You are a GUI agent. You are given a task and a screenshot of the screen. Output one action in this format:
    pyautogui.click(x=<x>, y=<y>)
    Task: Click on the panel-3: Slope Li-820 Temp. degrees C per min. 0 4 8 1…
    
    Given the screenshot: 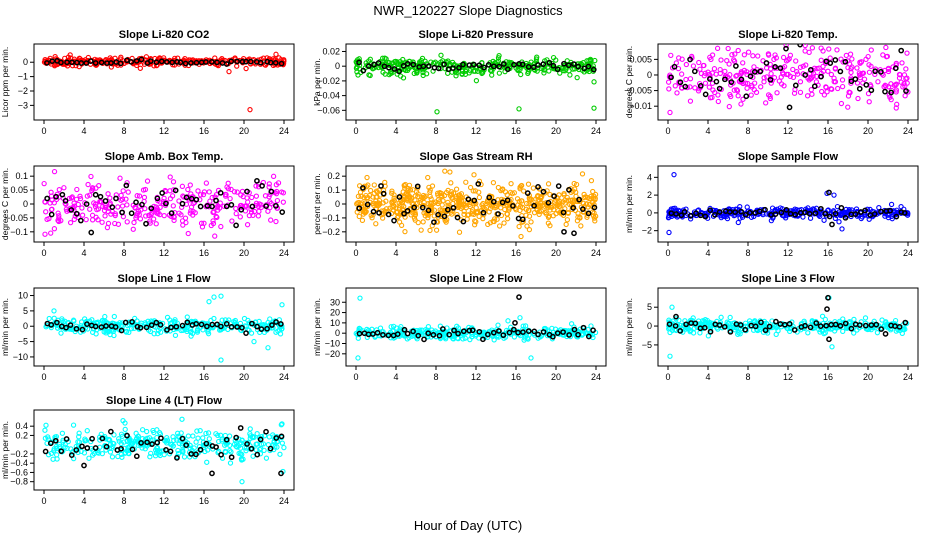 What is the action you would take?
    pyautogui.click(x=771, y=82)
    